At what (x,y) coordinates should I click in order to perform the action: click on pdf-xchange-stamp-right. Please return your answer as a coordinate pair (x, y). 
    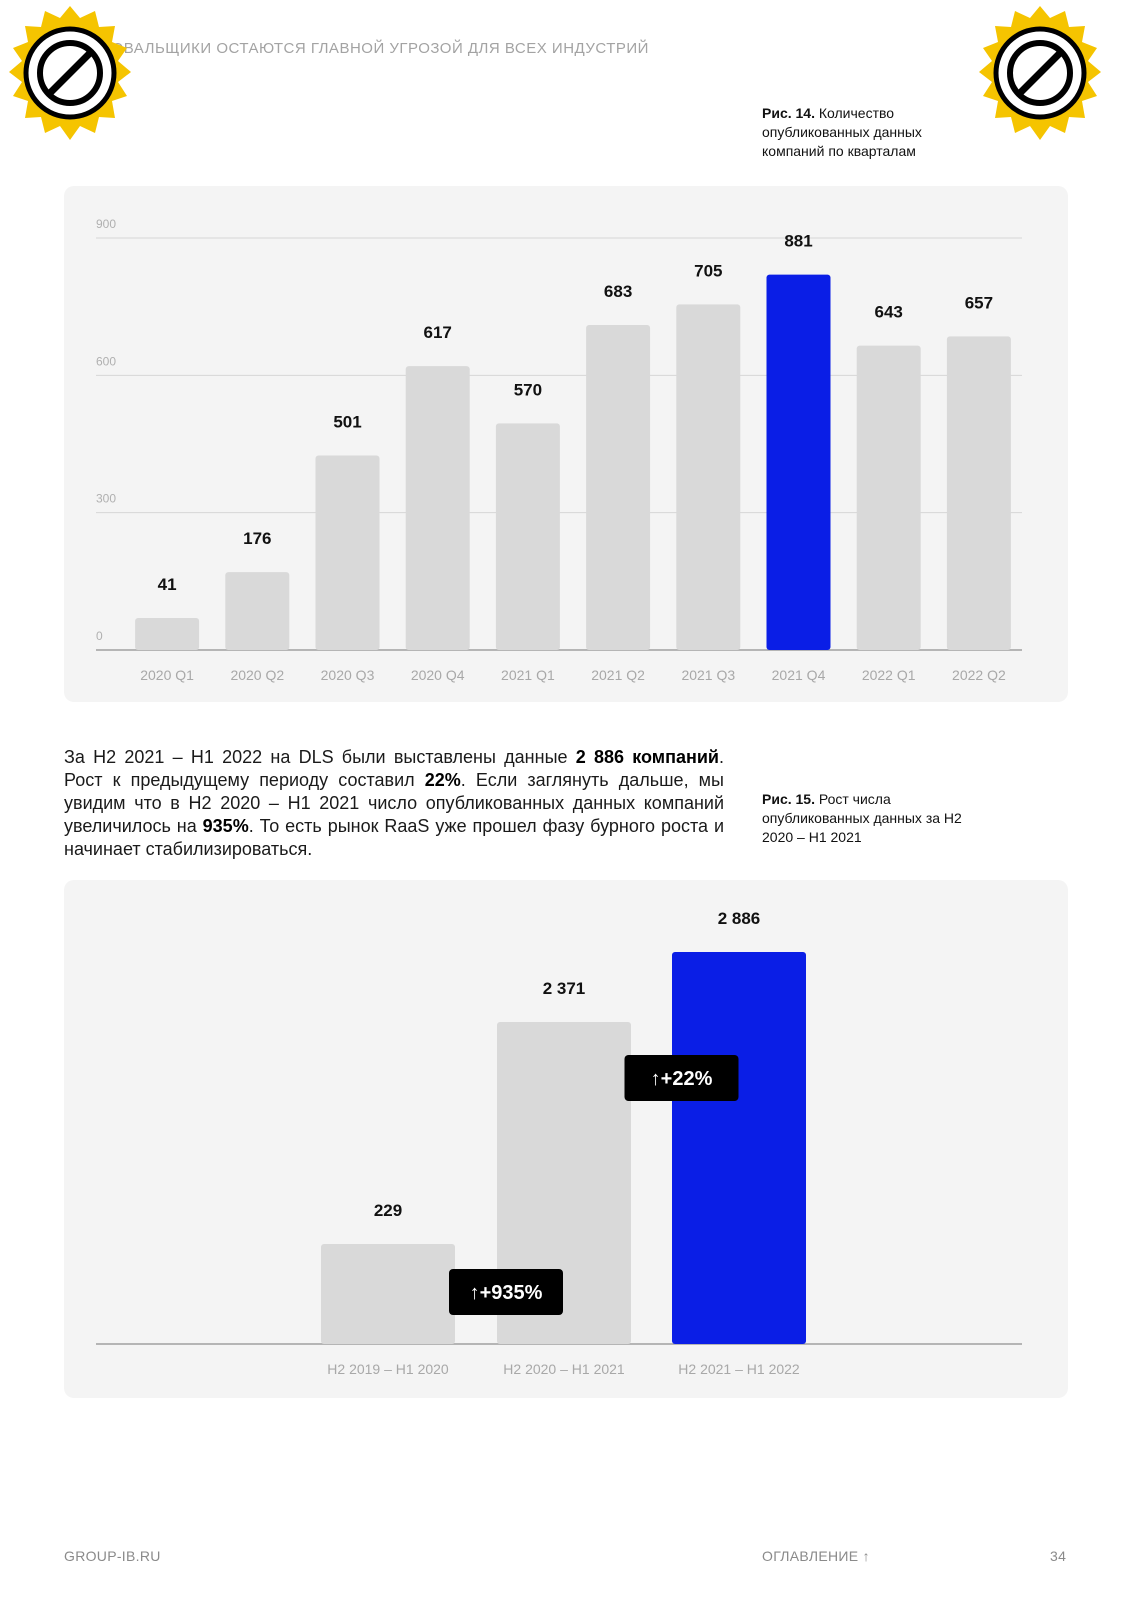
    Looking at the image, I should click on (1040, 74).